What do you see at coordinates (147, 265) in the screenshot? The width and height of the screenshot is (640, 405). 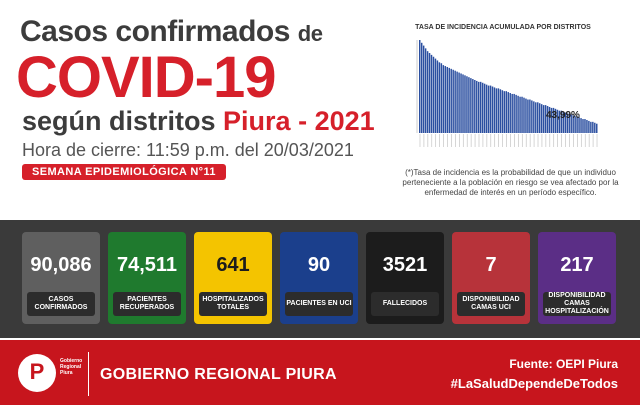 I see `stat-value: 74,511` at bounding box center [147, 265].